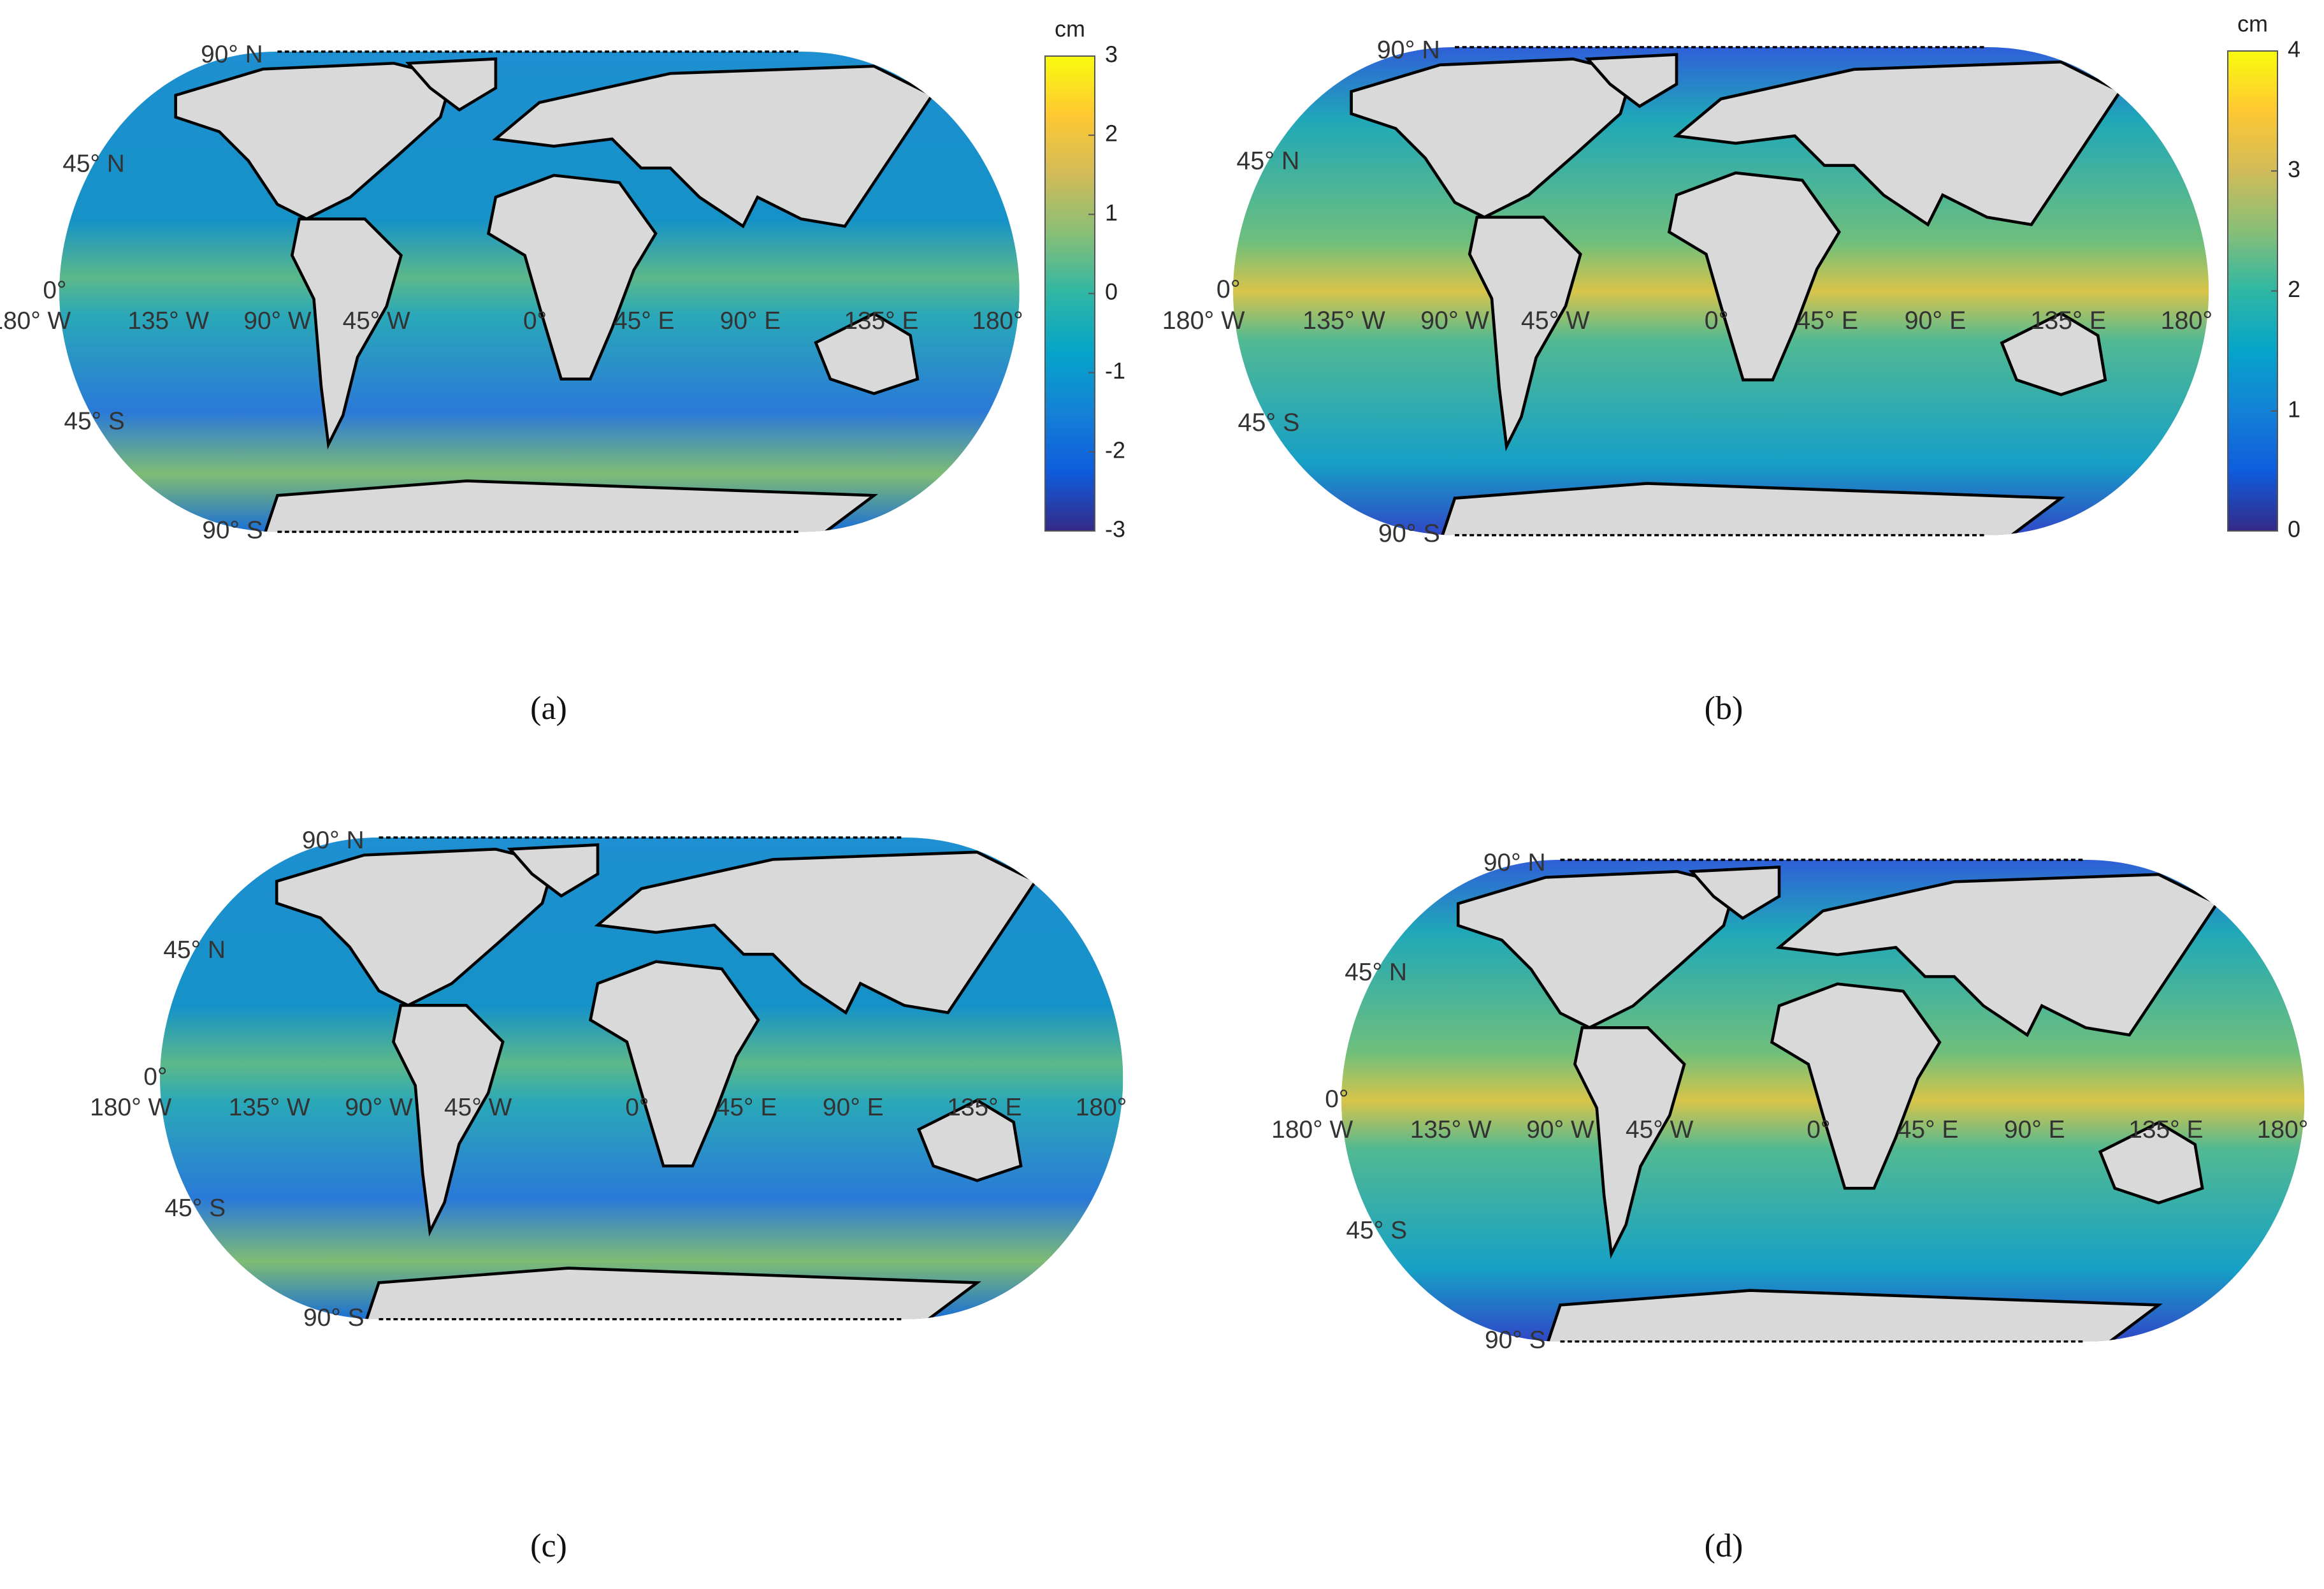  What do you see at coordinates (548, 1546) in the screenshot?
I see `panel-label: (c)` at bounding box center [548, 1546].